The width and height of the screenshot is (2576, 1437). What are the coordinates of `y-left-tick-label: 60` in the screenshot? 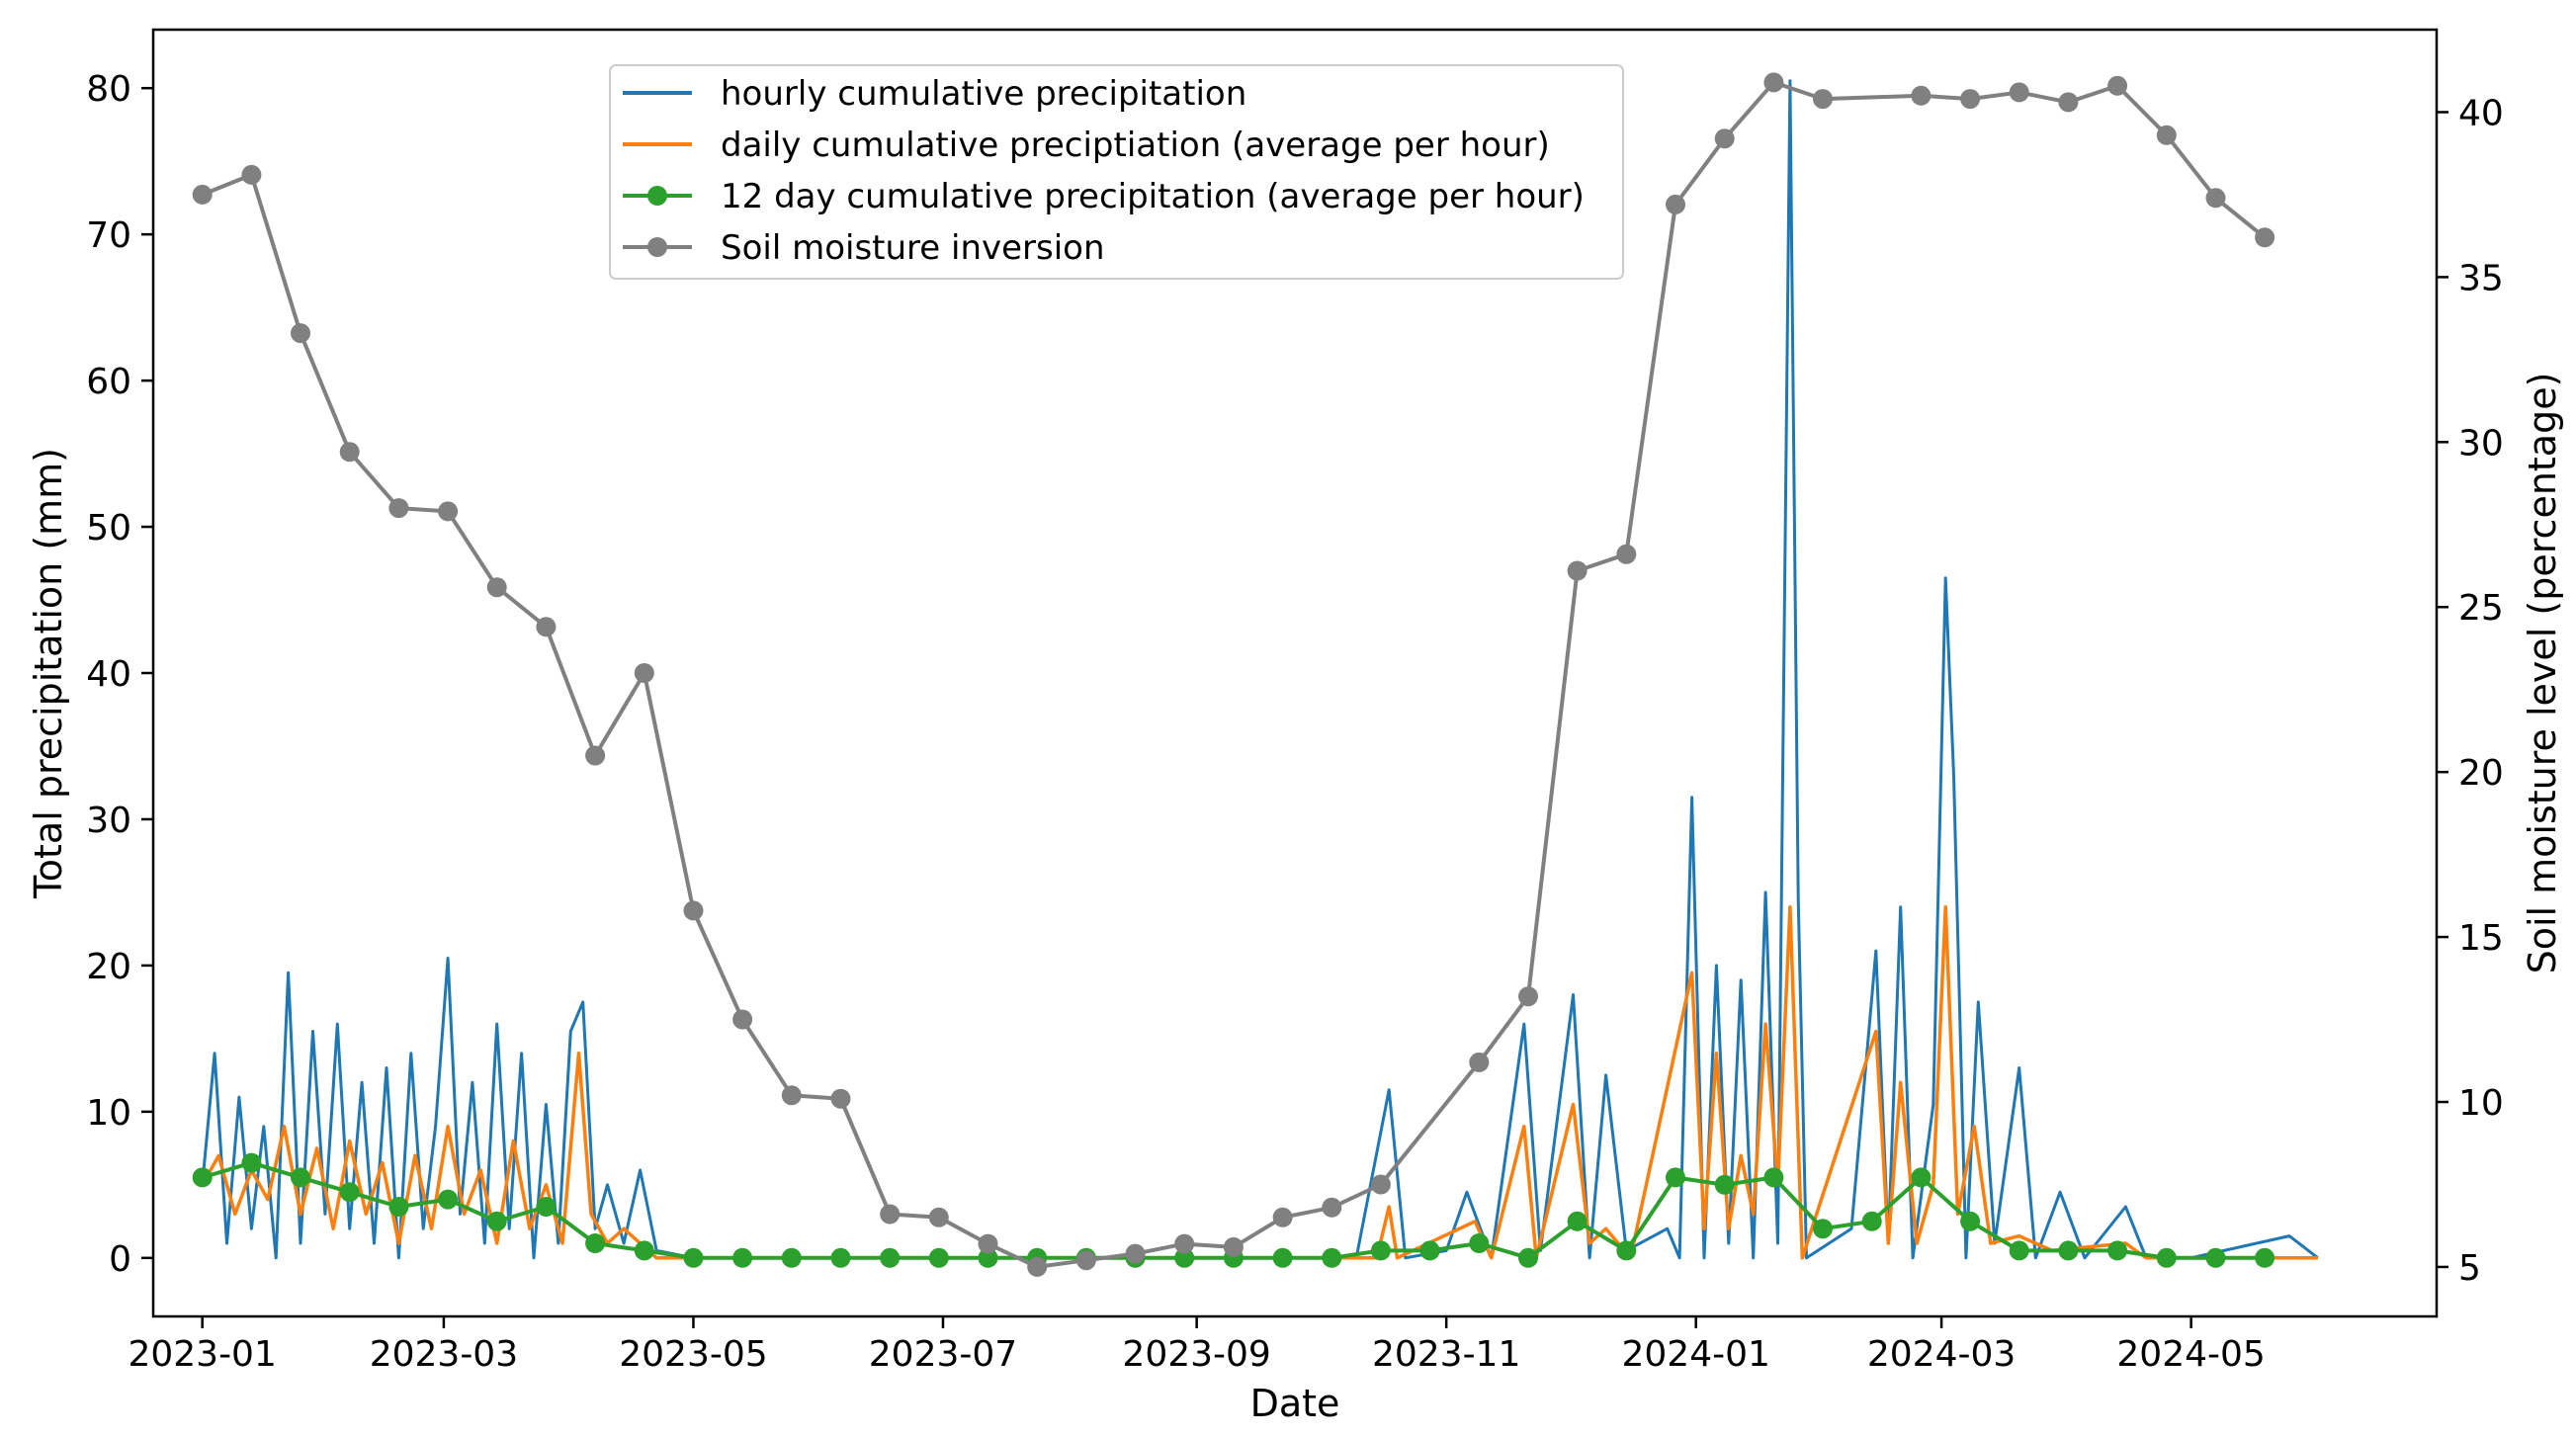 It's located at (108, 382).